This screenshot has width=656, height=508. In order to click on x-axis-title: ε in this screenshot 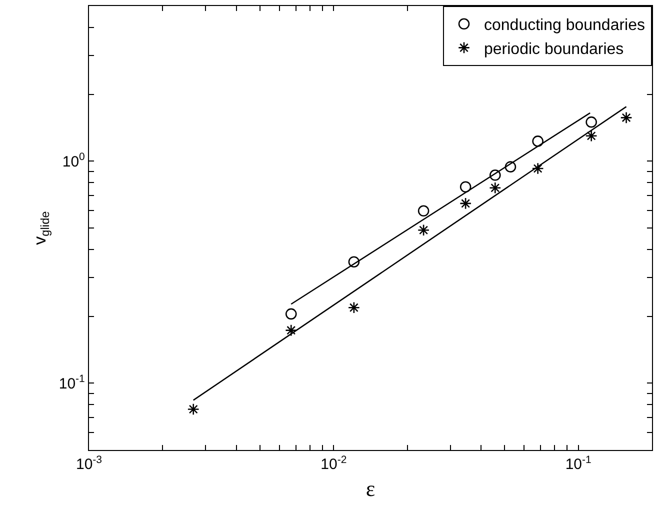, I will do `click(371, 488)`.